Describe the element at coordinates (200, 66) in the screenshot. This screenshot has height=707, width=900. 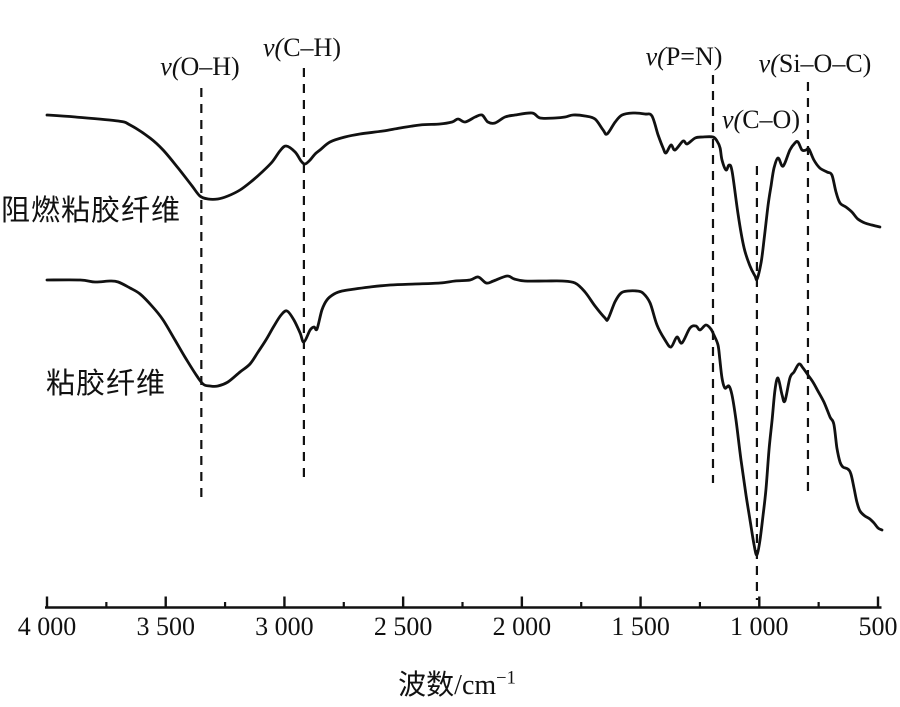
I see `peak-label: v(O–H)` at that location.